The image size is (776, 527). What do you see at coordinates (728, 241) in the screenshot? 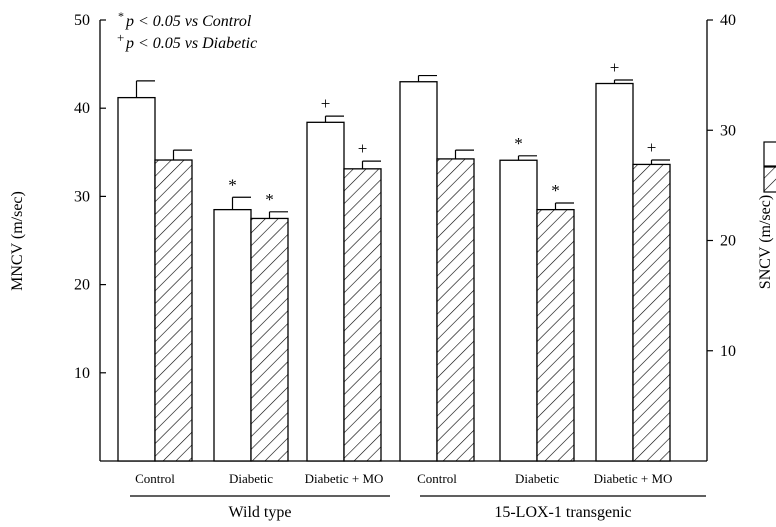
I see `right-tick-label: 20` at bounding box center [728, 241].